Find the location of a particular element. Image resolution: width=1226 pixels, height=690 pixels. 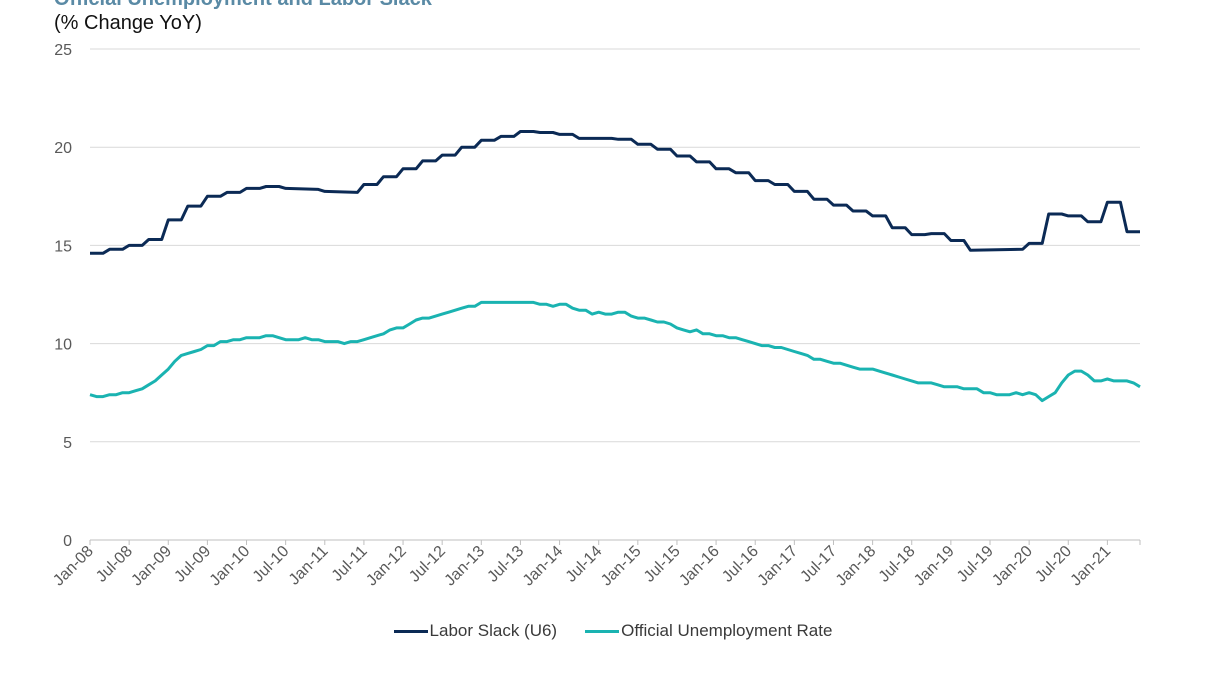

chart-title: Official Unemployment and Labor Slack is located at coordinates (243, 5).